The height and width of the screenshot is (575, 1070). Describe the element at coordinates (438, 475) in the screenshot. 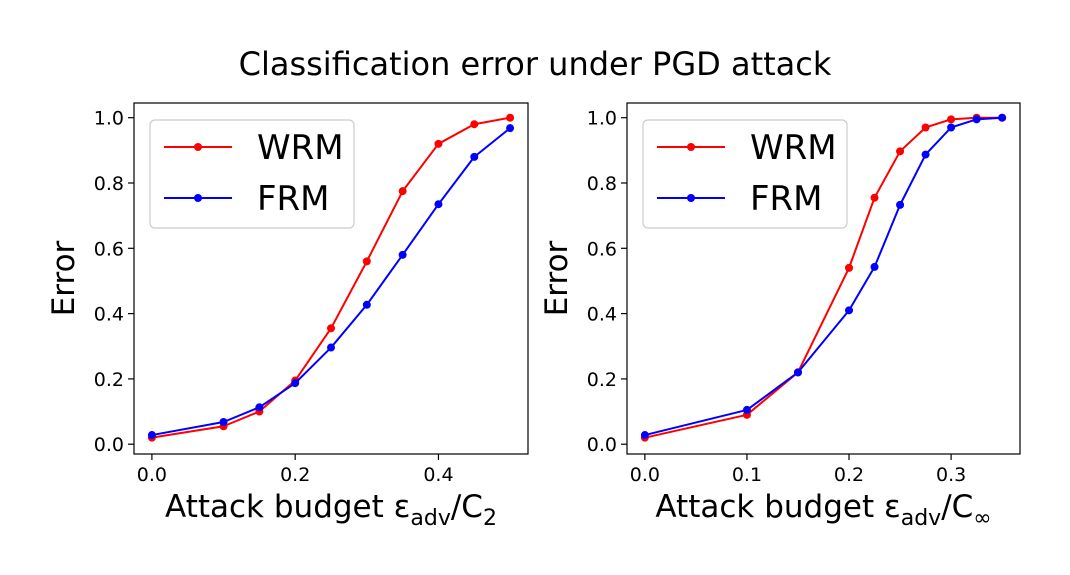

I see `x-tick-label: 0.4` at that location.